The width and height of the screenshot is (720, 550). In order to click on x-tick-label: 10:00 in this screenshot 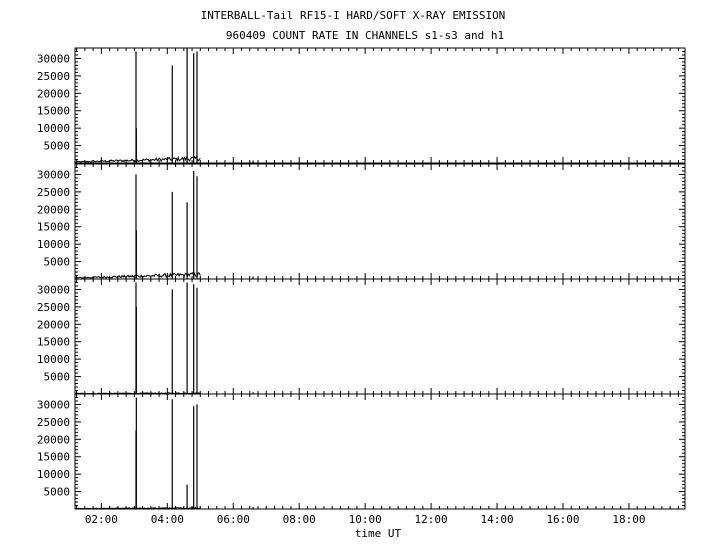, I will do `click(365, 519)`.